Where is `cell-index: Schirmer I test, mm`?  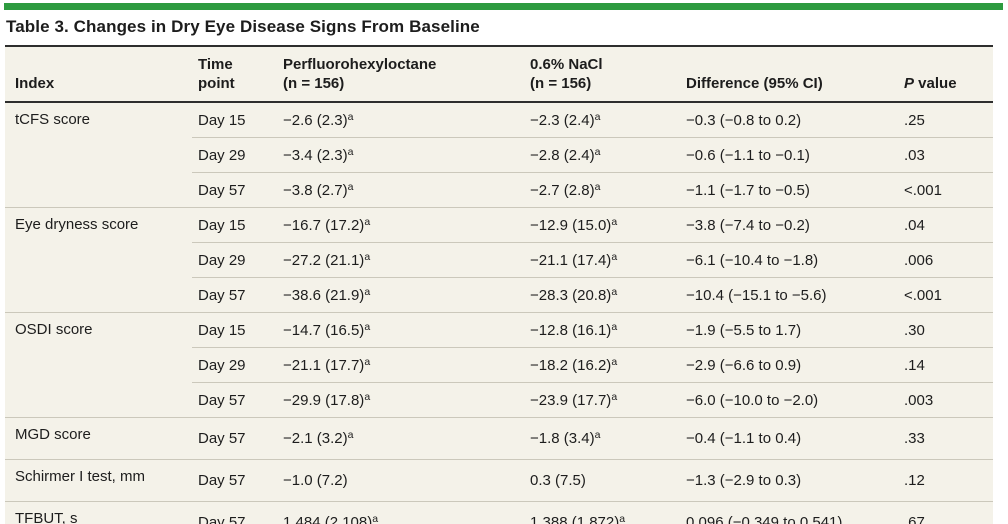 cell-index: Schirmer I test, mm is located at coordinates (98, 480).